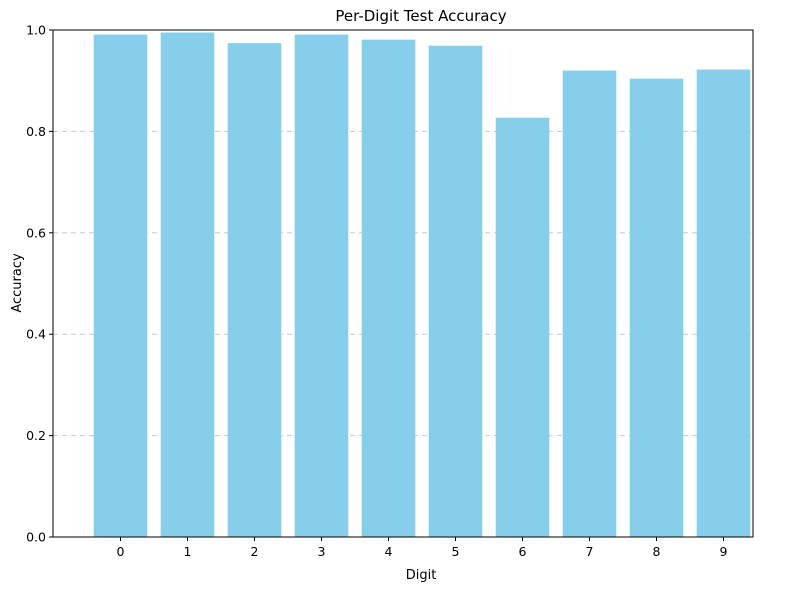 This screenshot has height=594, width=790. What do you see at coordinates (36, 232) in the screenshot?
I see `y-tick-label: 0.6` at bounding box center [36, 232].